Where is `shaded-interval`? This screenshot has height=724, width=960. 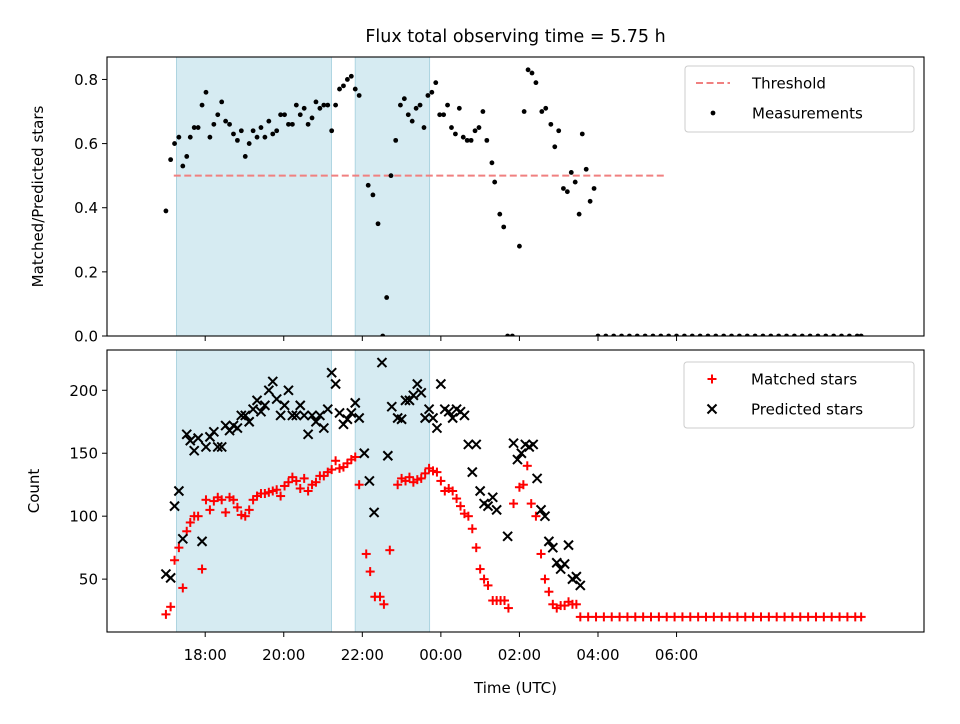
shaded-interval is located at coordinates (392, 196).